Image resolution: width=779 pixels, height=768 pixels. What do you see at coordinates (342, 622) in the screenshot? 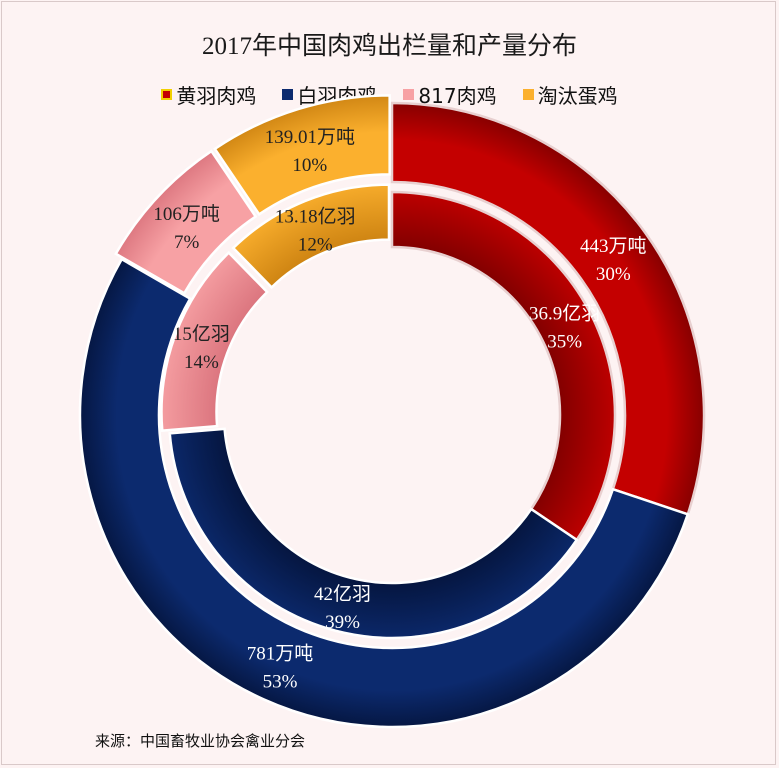
I see `inner-percent-label: 39%` at bounding box center [342, 622].